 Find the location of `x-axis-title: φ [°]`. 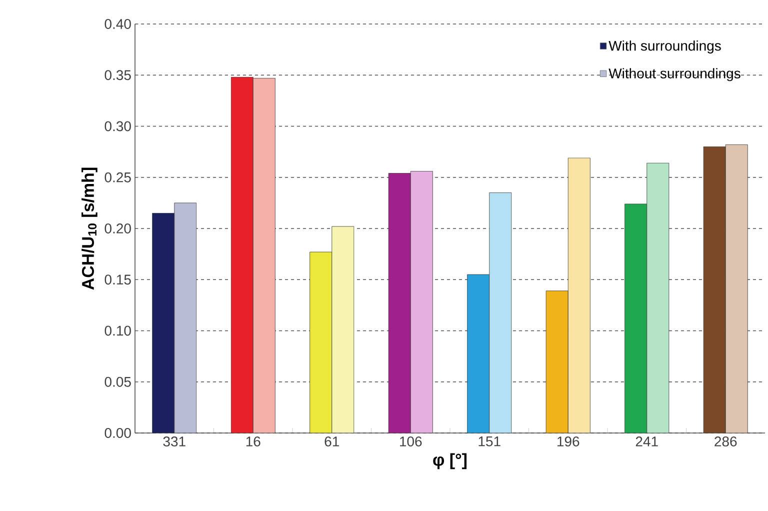

x-axis-title: φ [°] is located at coordinates (450, 461).